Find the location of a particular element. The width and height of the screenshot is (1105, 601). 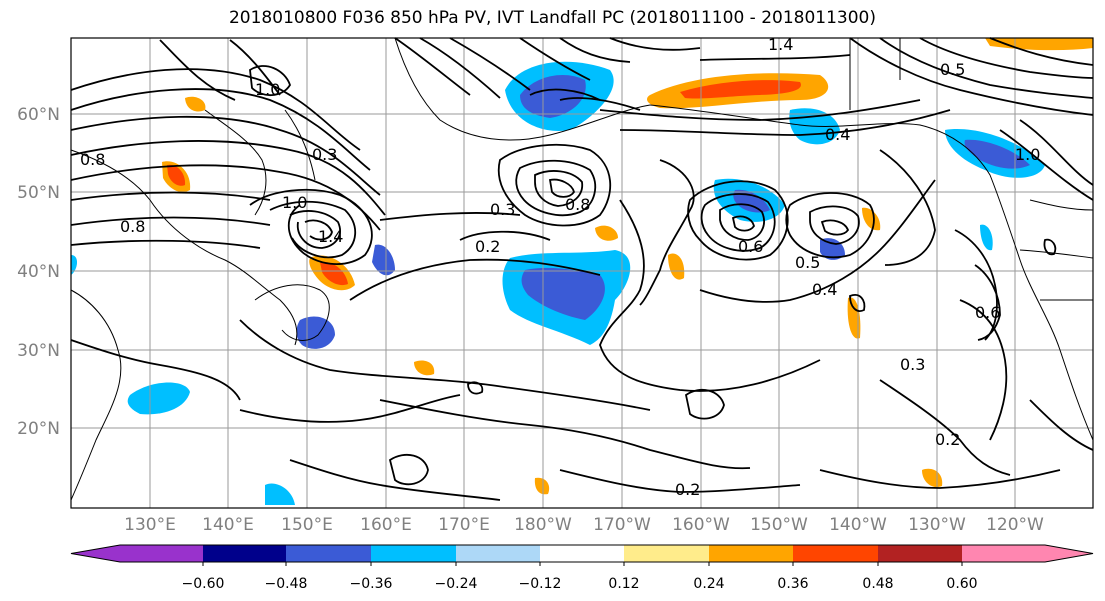

lat-label: 40°N is located at coordinates (38, 272).